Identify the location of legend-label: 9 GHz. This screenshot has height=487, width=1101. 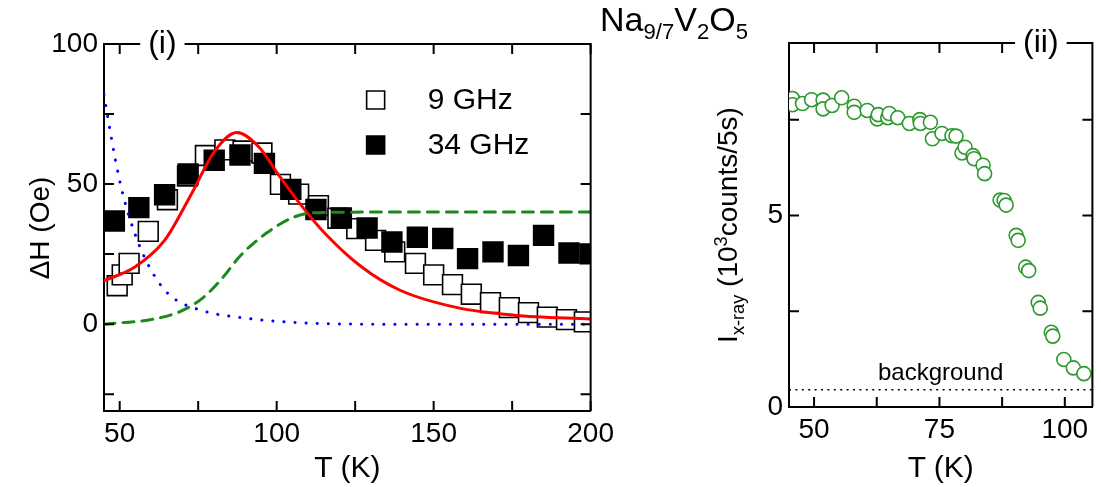
(470, 99).